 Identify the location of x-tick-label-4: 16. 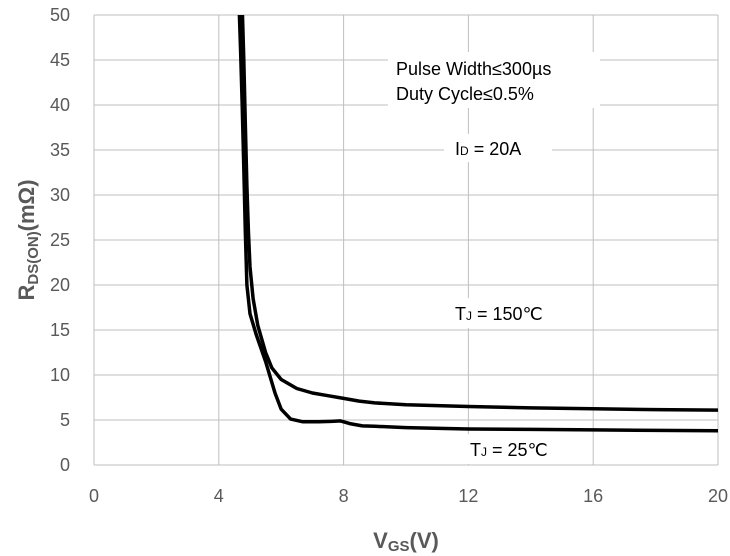
(593, 496).